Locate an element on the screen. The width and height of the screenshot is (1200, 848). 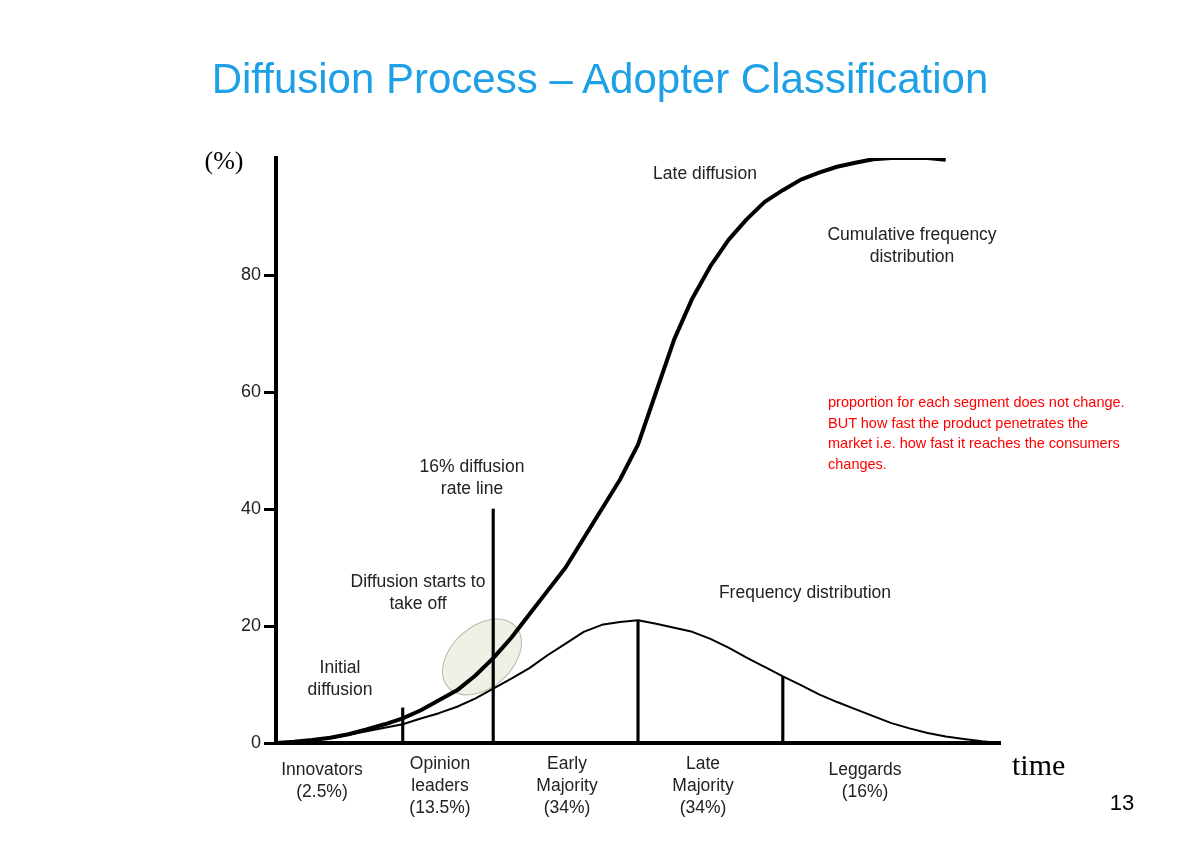
text: Innovators (2.5%) is located at coordinates (322, 780).